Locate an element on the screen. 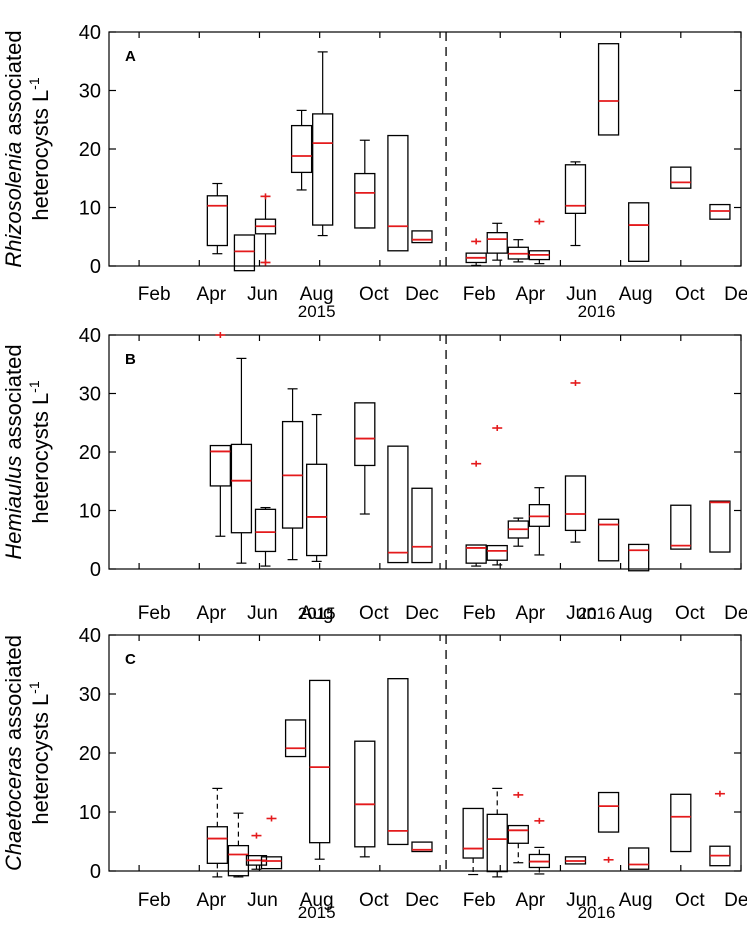 The height and width of the screenshot is (930, 747). y-label-units: heterocysts L is located at coordinates (40, 759).